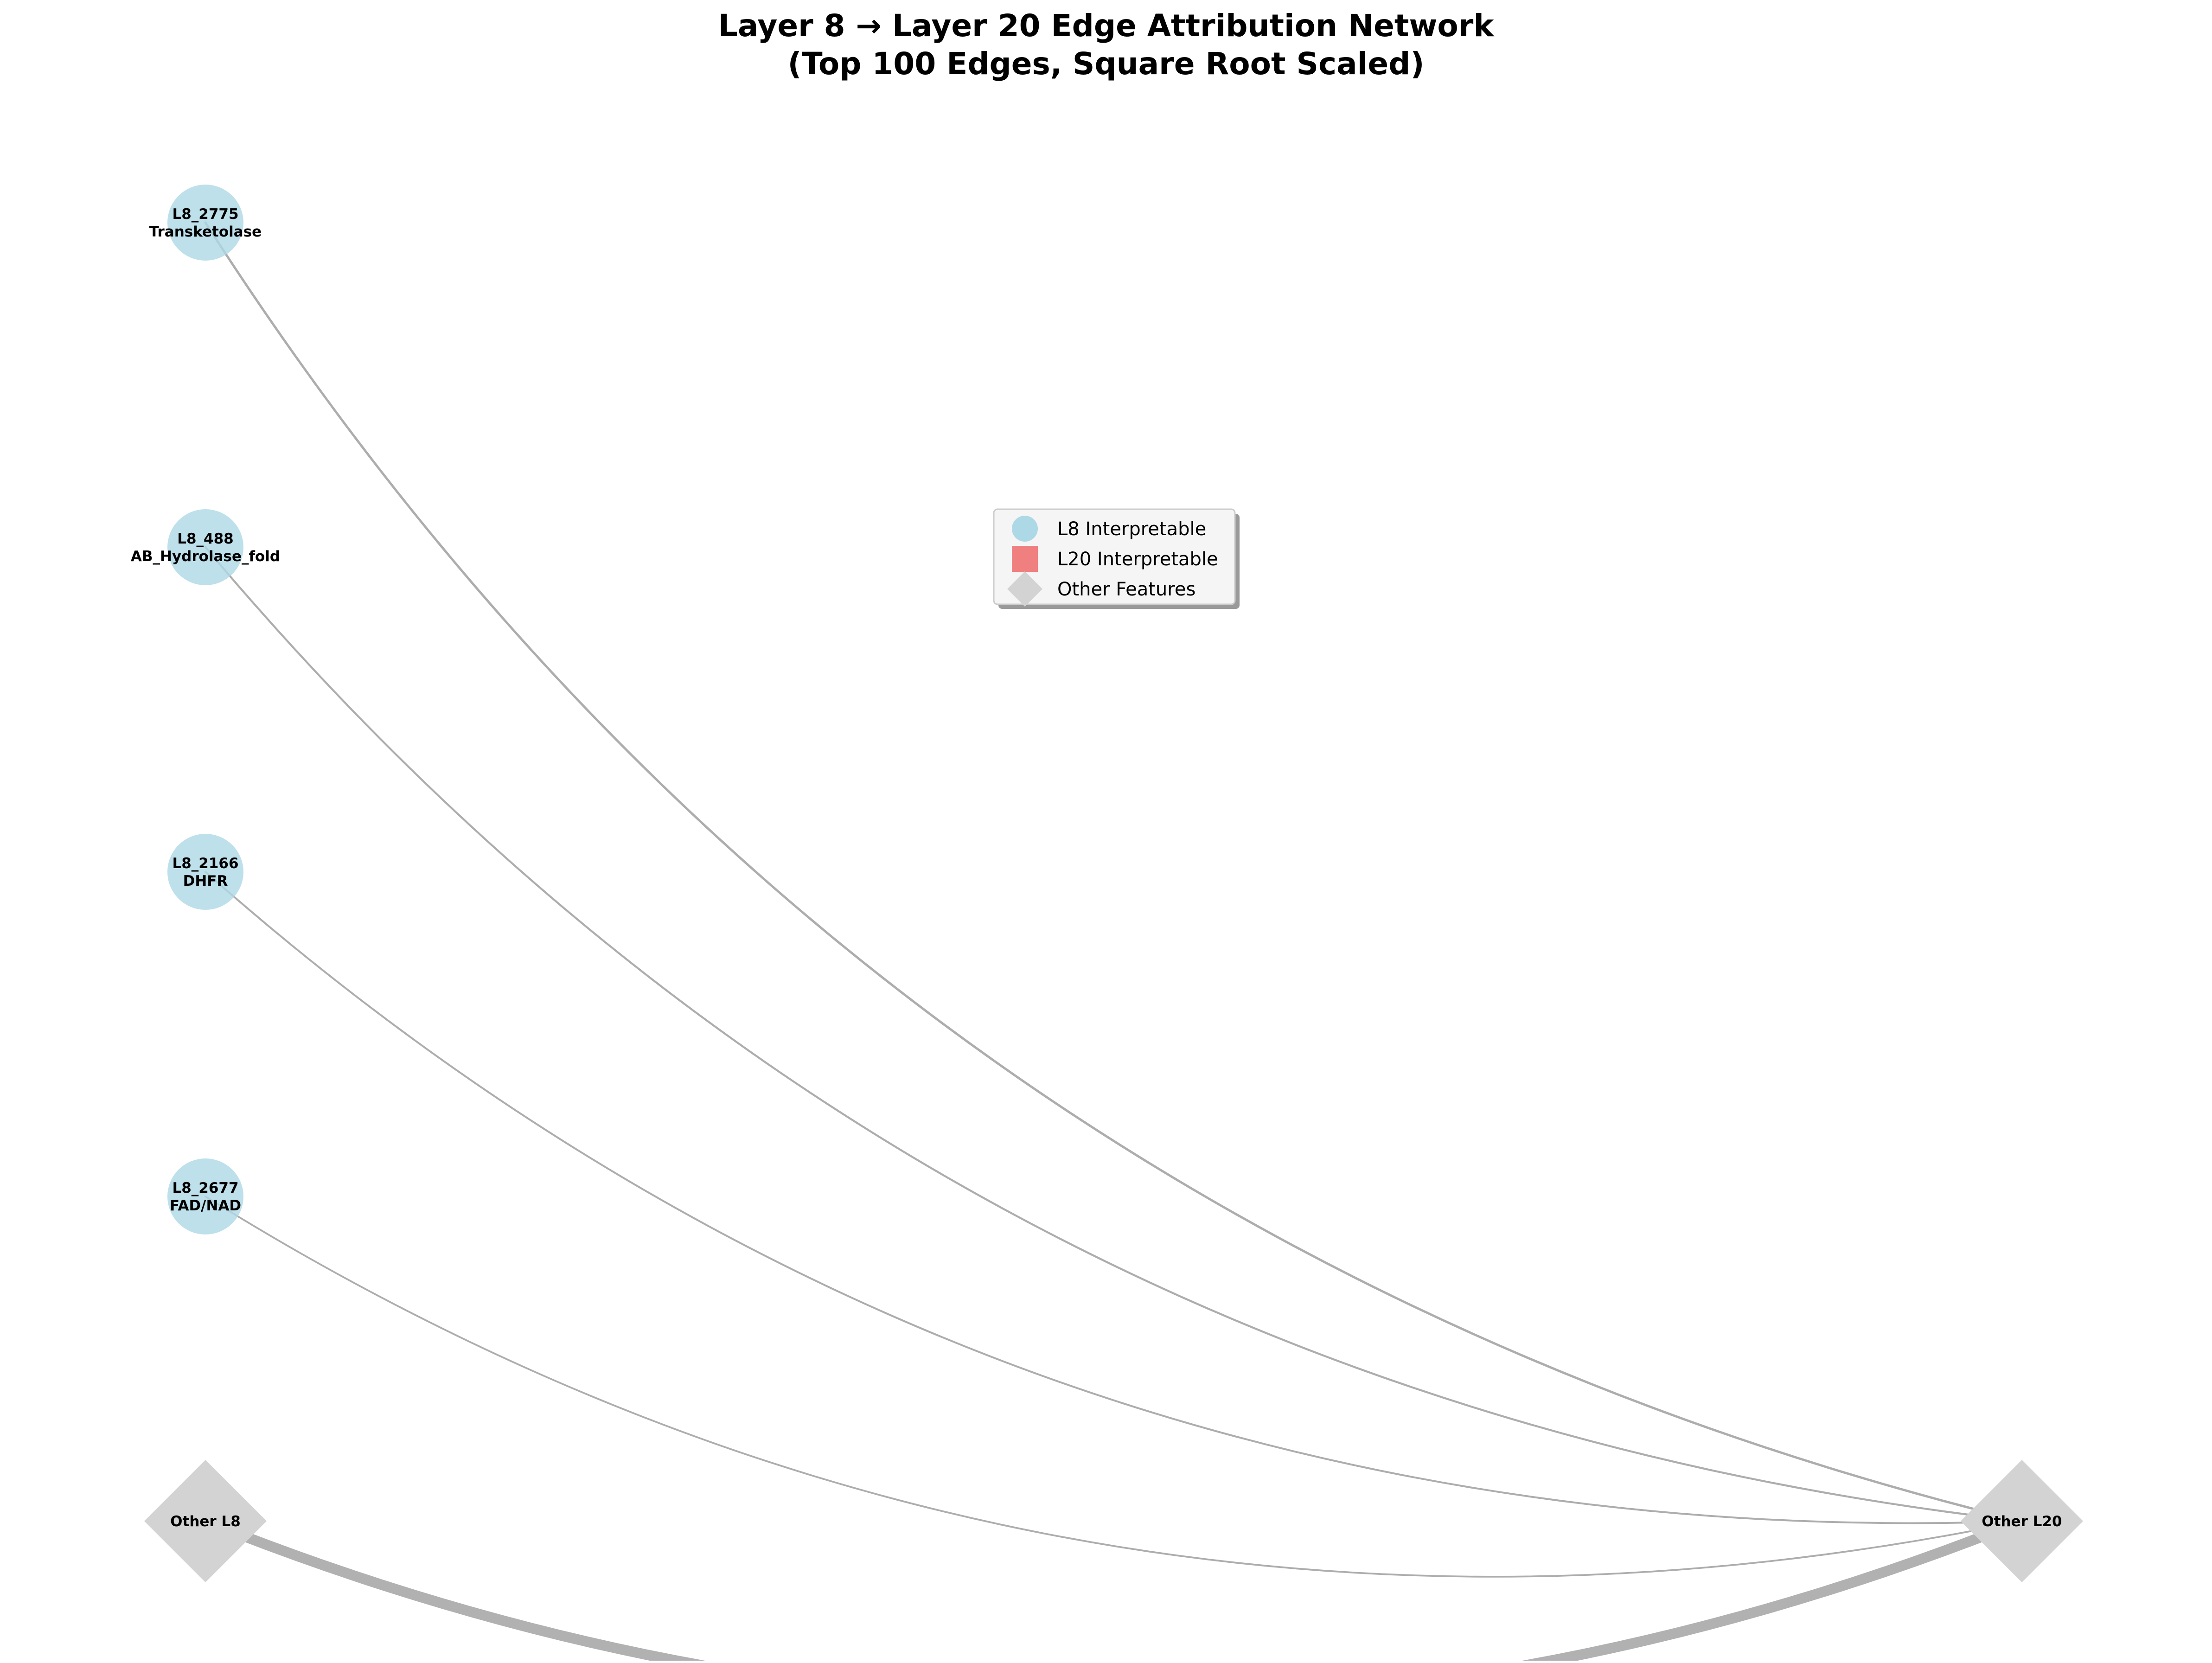 Image resolution: width=2212 pixels, height=1663 pixels. I want to click on legend-item-l20-interpretable: L20 Interpretable, so click(1115, 559).